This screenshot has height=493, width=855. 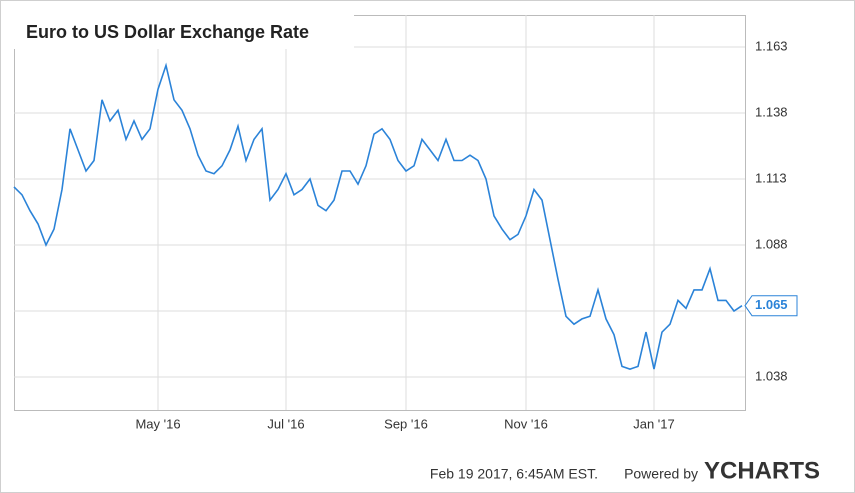 What do you see at coordinates (771, 111) in the screenshot?
I see `y-tick-label: 1.138` at bounding box center [771, 111].